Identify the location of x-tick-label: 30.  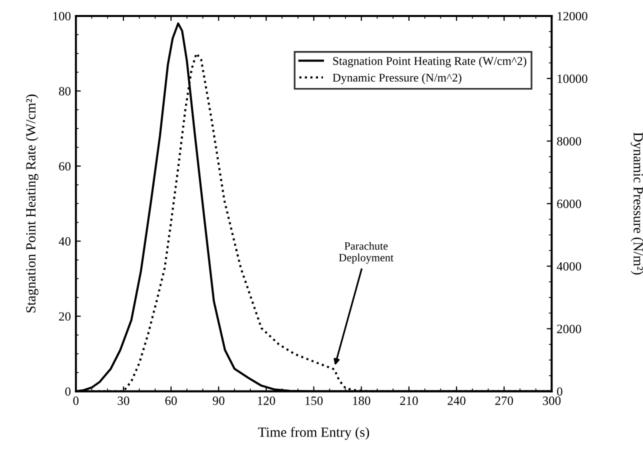
(124, 400).